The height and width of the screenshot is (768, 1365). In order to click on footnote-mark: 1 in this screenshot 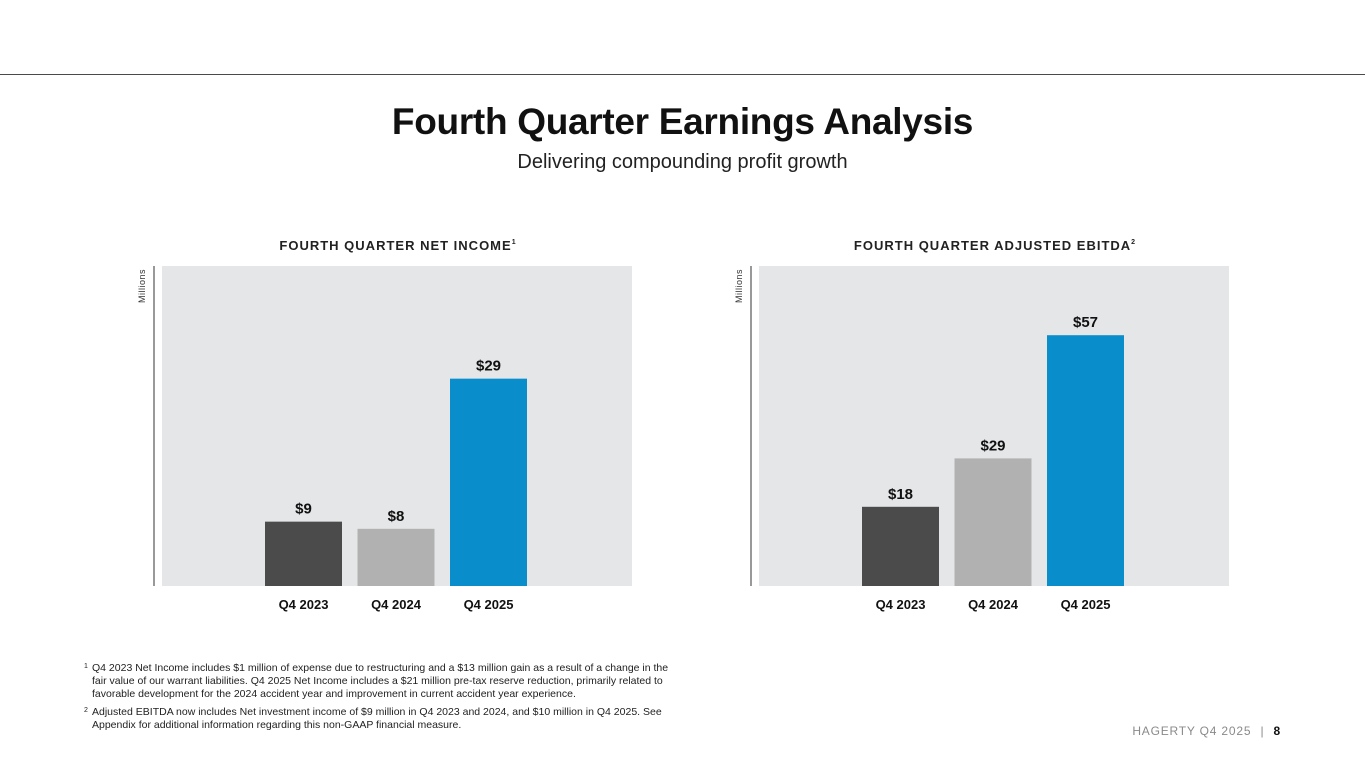, I will do `click(86, 666)`.